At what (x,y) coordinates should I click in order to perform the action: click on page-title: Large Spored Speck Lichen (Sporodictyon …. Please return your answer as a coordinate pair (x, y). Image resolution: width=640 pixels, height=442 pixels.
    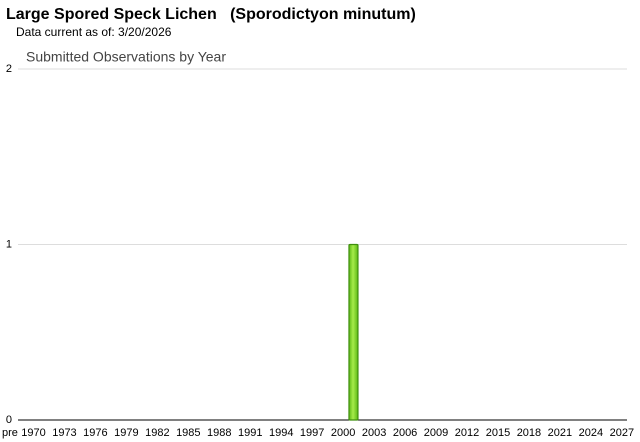
    Looking at the image, I should click on (211, 14).